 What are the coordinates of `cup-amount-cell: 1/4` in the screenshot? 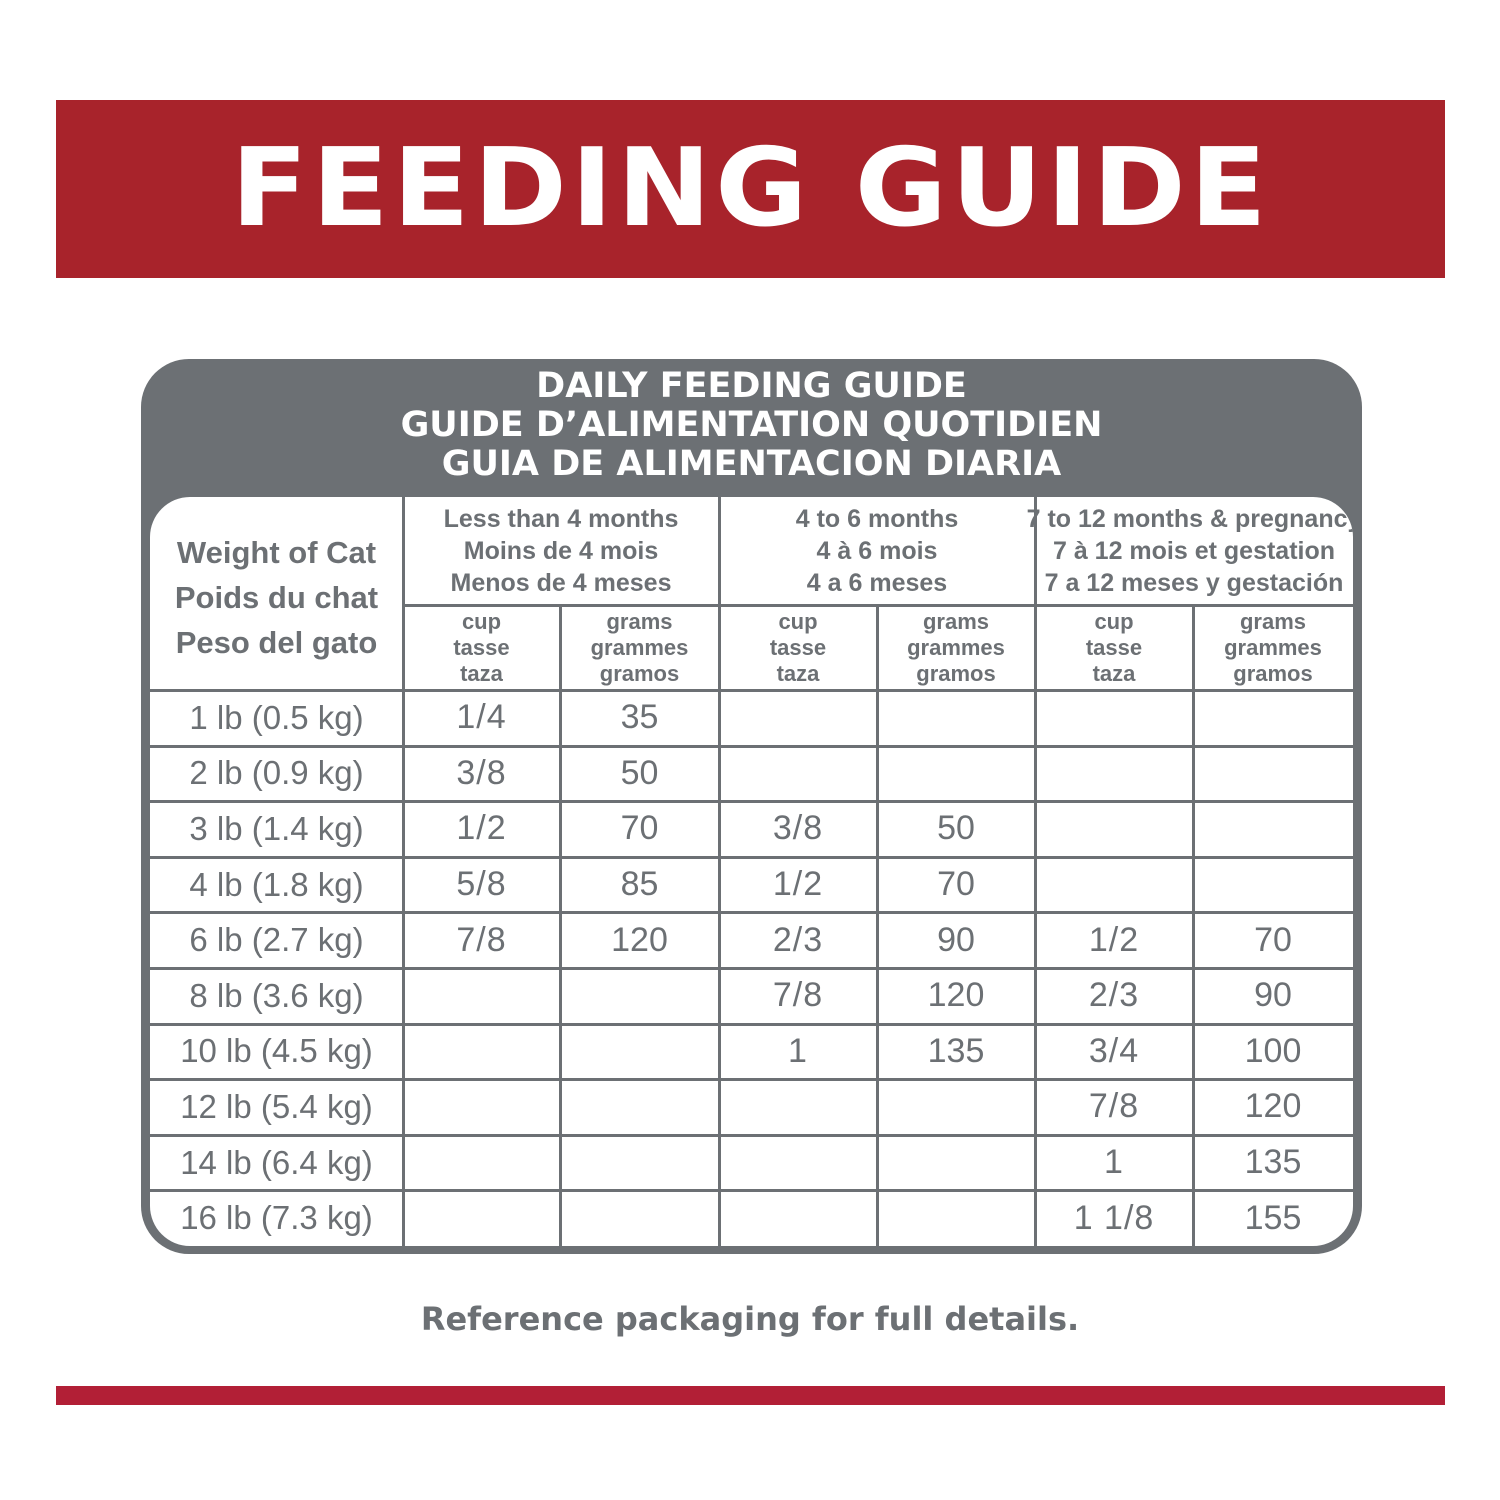 It's located at (481, 717).